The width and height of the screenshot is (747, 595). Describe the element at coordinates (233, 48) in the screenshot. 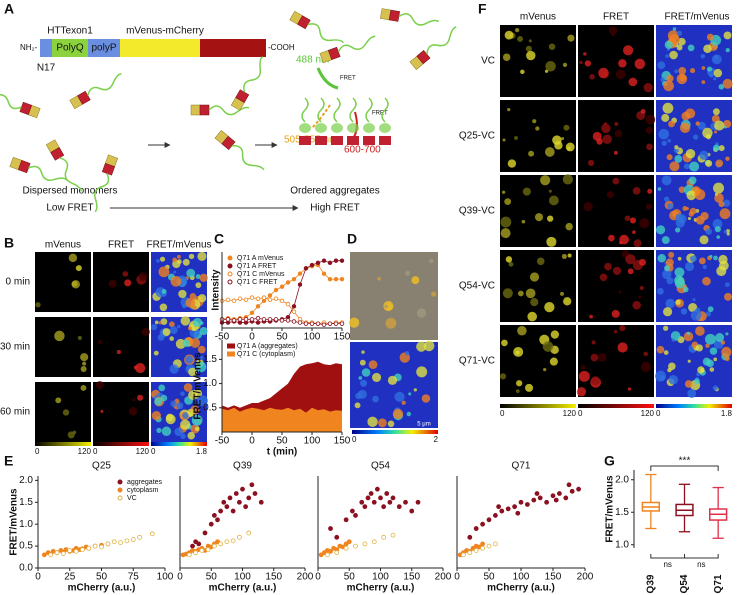

I see `mcherry-domain` at that location.